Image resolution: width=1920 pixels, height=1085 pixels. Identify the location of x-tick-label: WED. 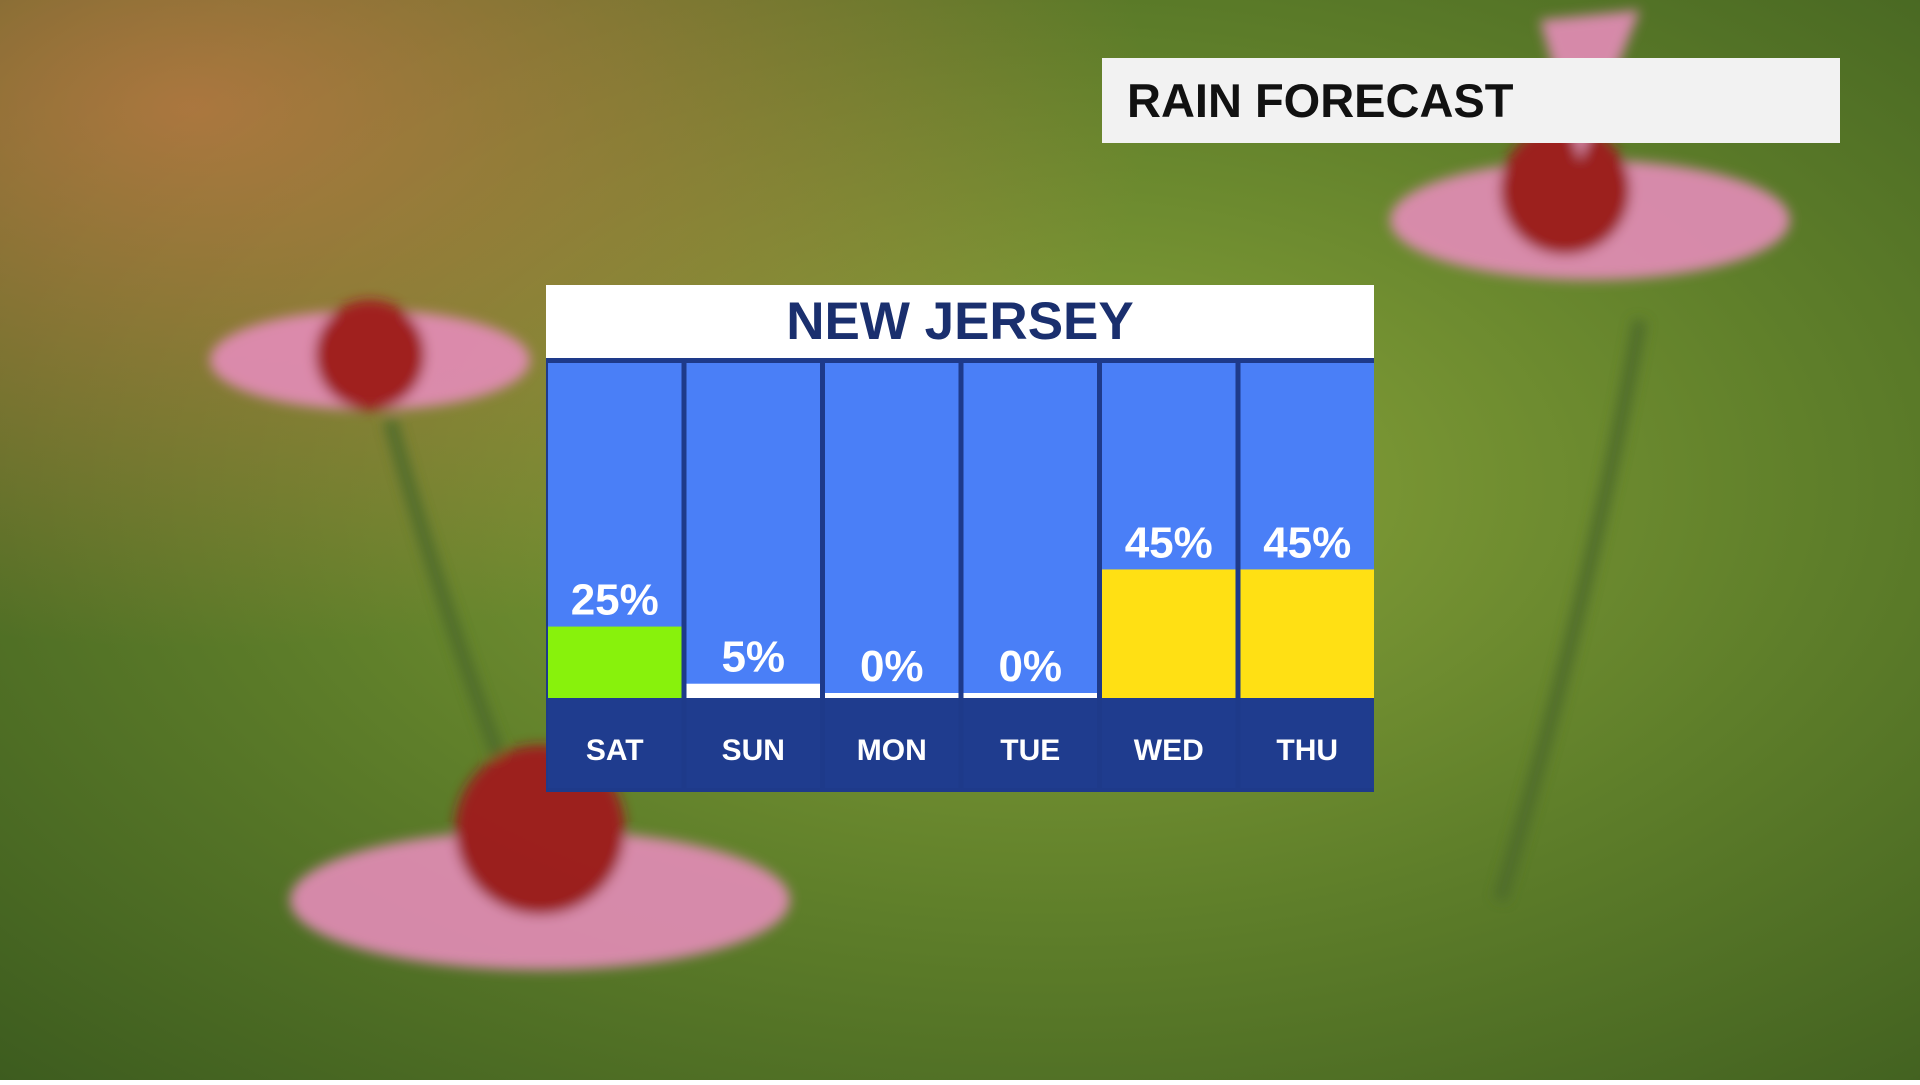
(1169, 750).